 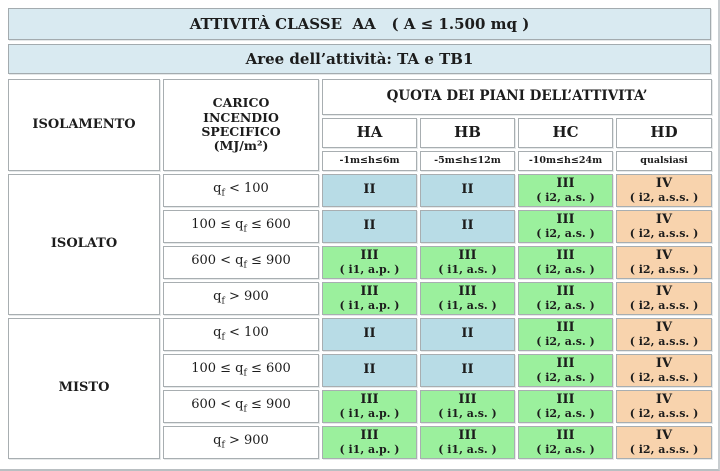 I want to click on table-subtitle: Aree dell’attività: TA e TB1, so click(x=359, y=59).